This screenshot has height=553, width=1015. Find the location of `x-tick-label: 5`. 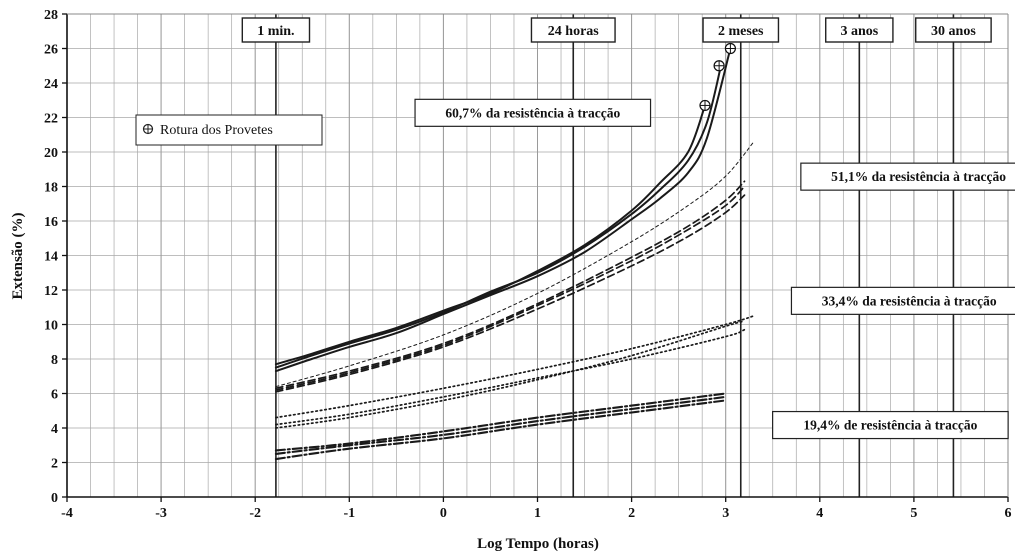

x-tick-label: 5 is located at coordinates (913, 513).